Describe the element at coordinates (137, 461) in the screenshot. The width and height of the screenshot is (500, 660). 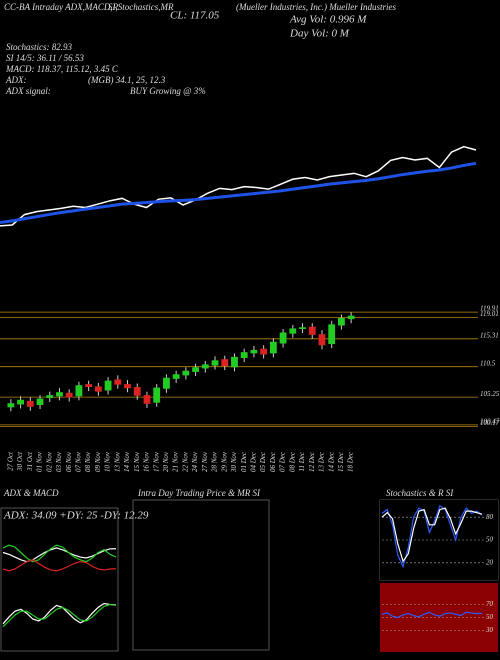
I see `x-tick-label: 15 Nov` at that location.